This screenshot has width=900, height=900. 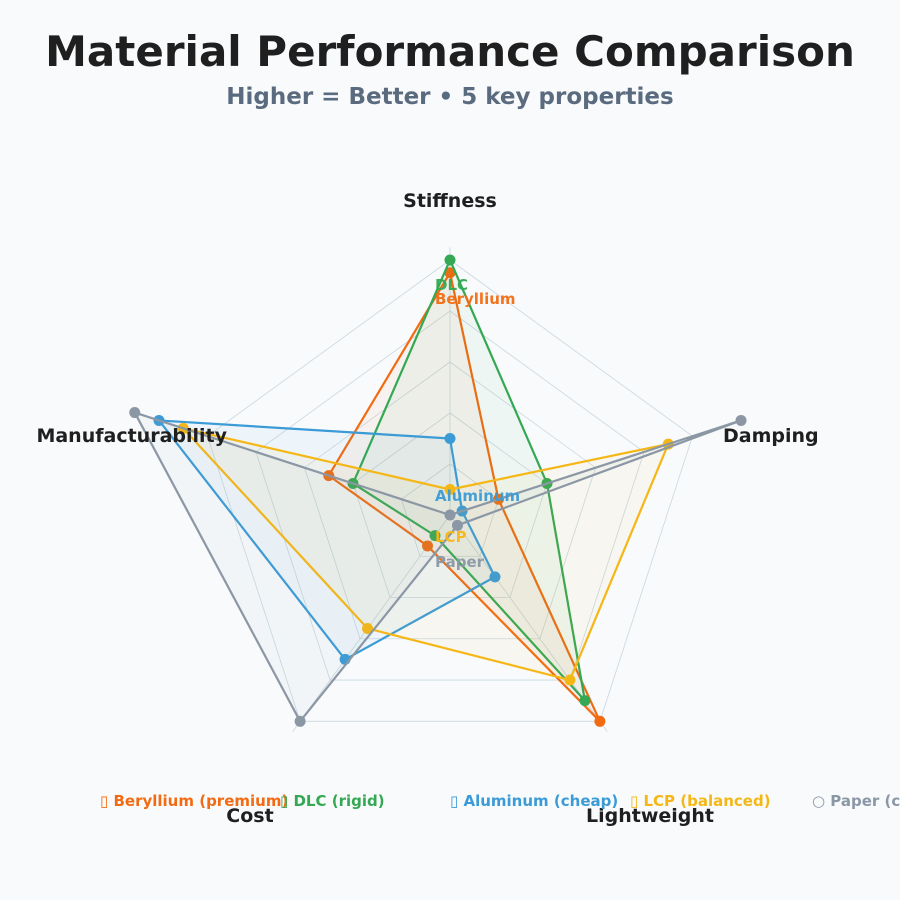 What do you see at coordinates (650, 816) in the screenshot?
I see `axis-label-lightweight: Lightweight` at bounding box center [650, 816].